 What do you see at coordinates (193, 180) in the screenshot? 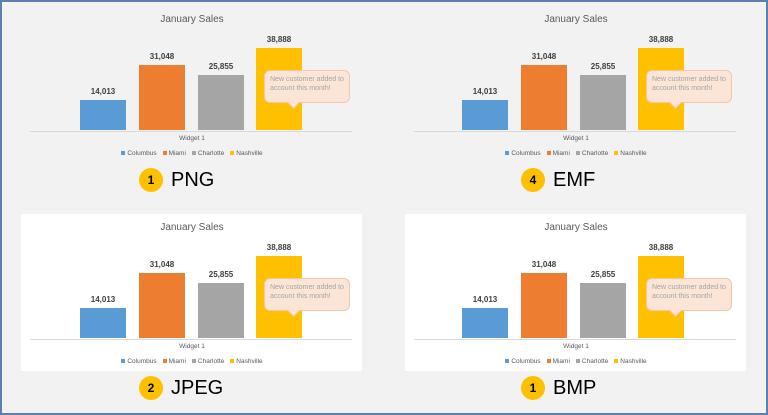
I see `format-label: PNG` at bounding box center [193, 180].